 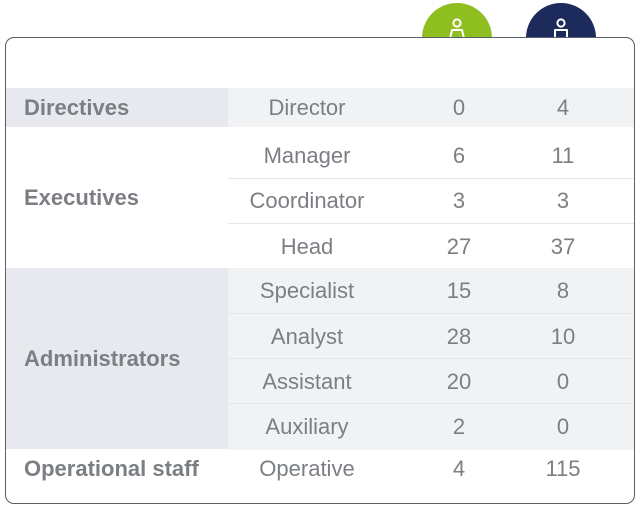 What do you see at coordinates (307, 290) in the screenshot?
I see `role-cell: Specialist` at bounding box center [307, 290].